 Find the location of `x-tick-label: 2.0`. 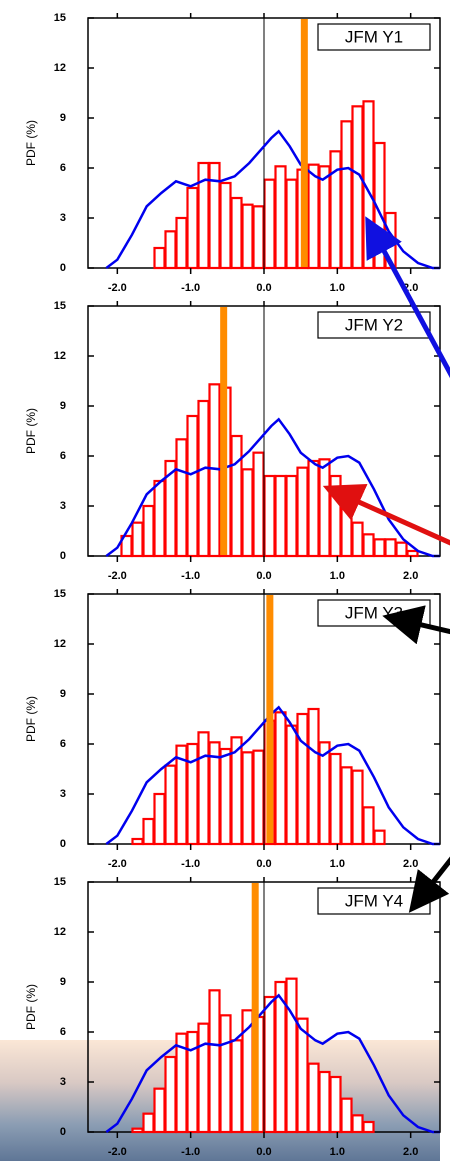

x-tick-label: 2.0 is located at coordinates (410, 1152).